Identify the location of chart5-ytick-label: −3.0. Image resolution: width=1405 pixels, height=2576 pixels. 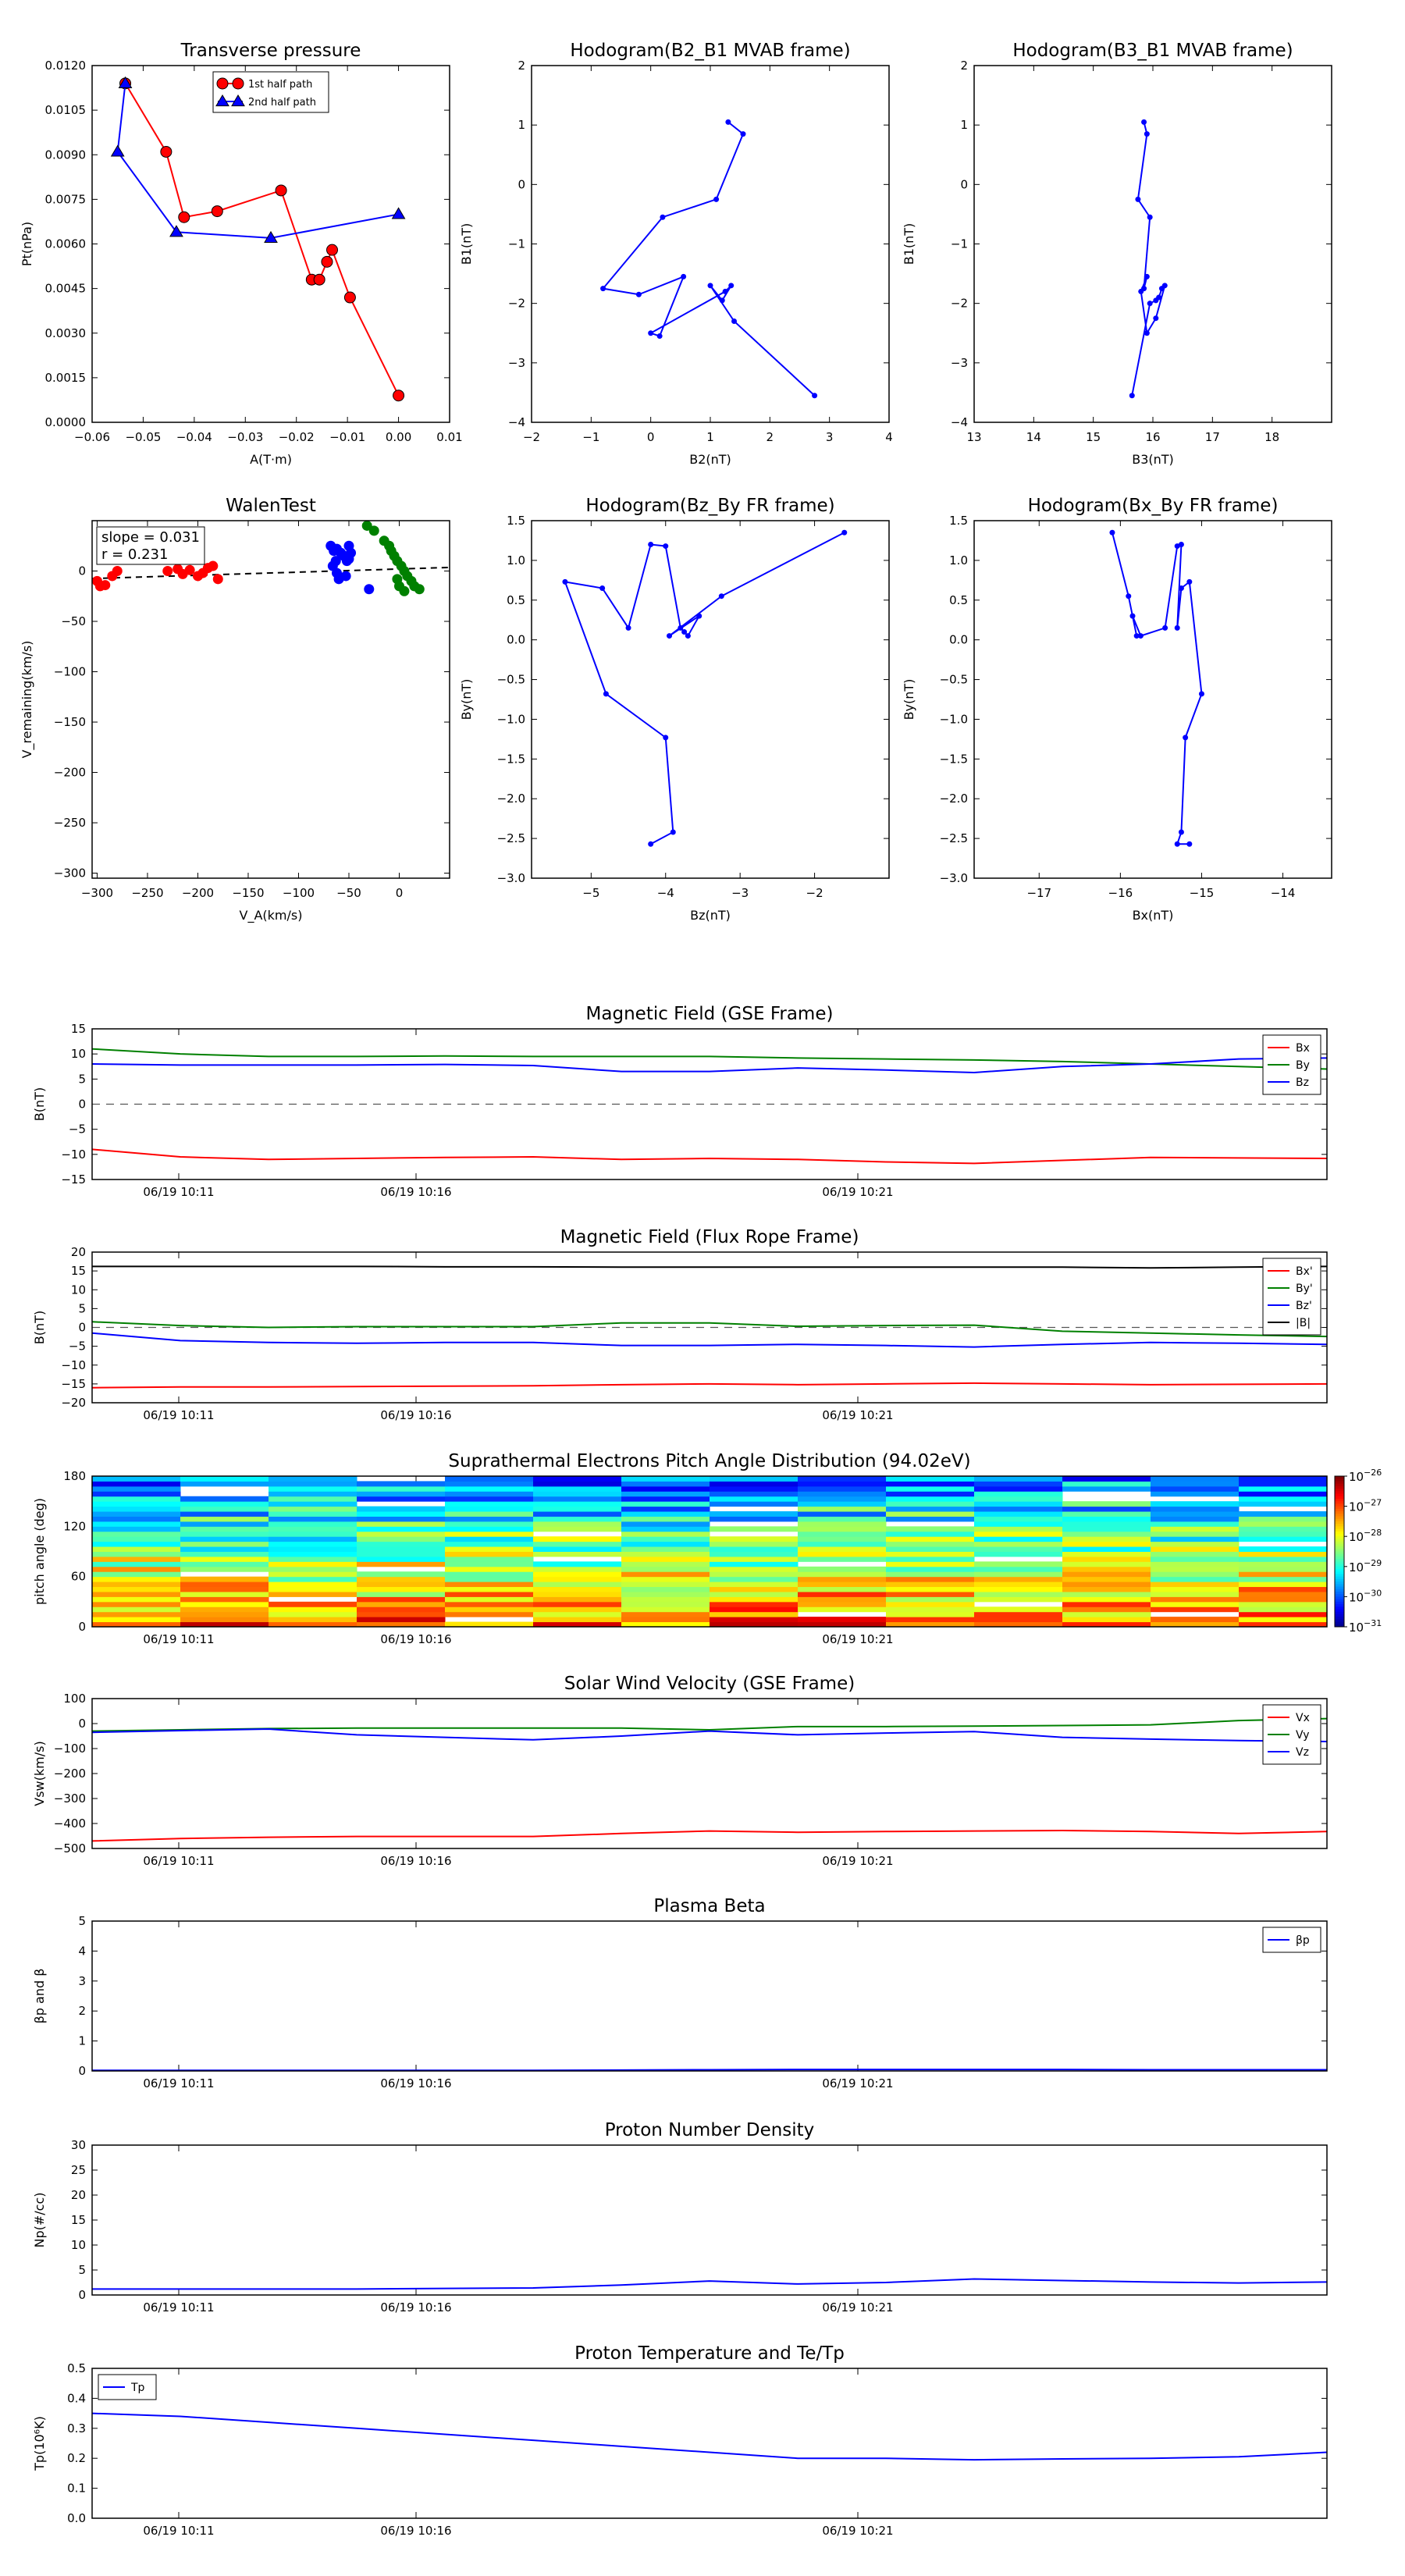
(954, 878).